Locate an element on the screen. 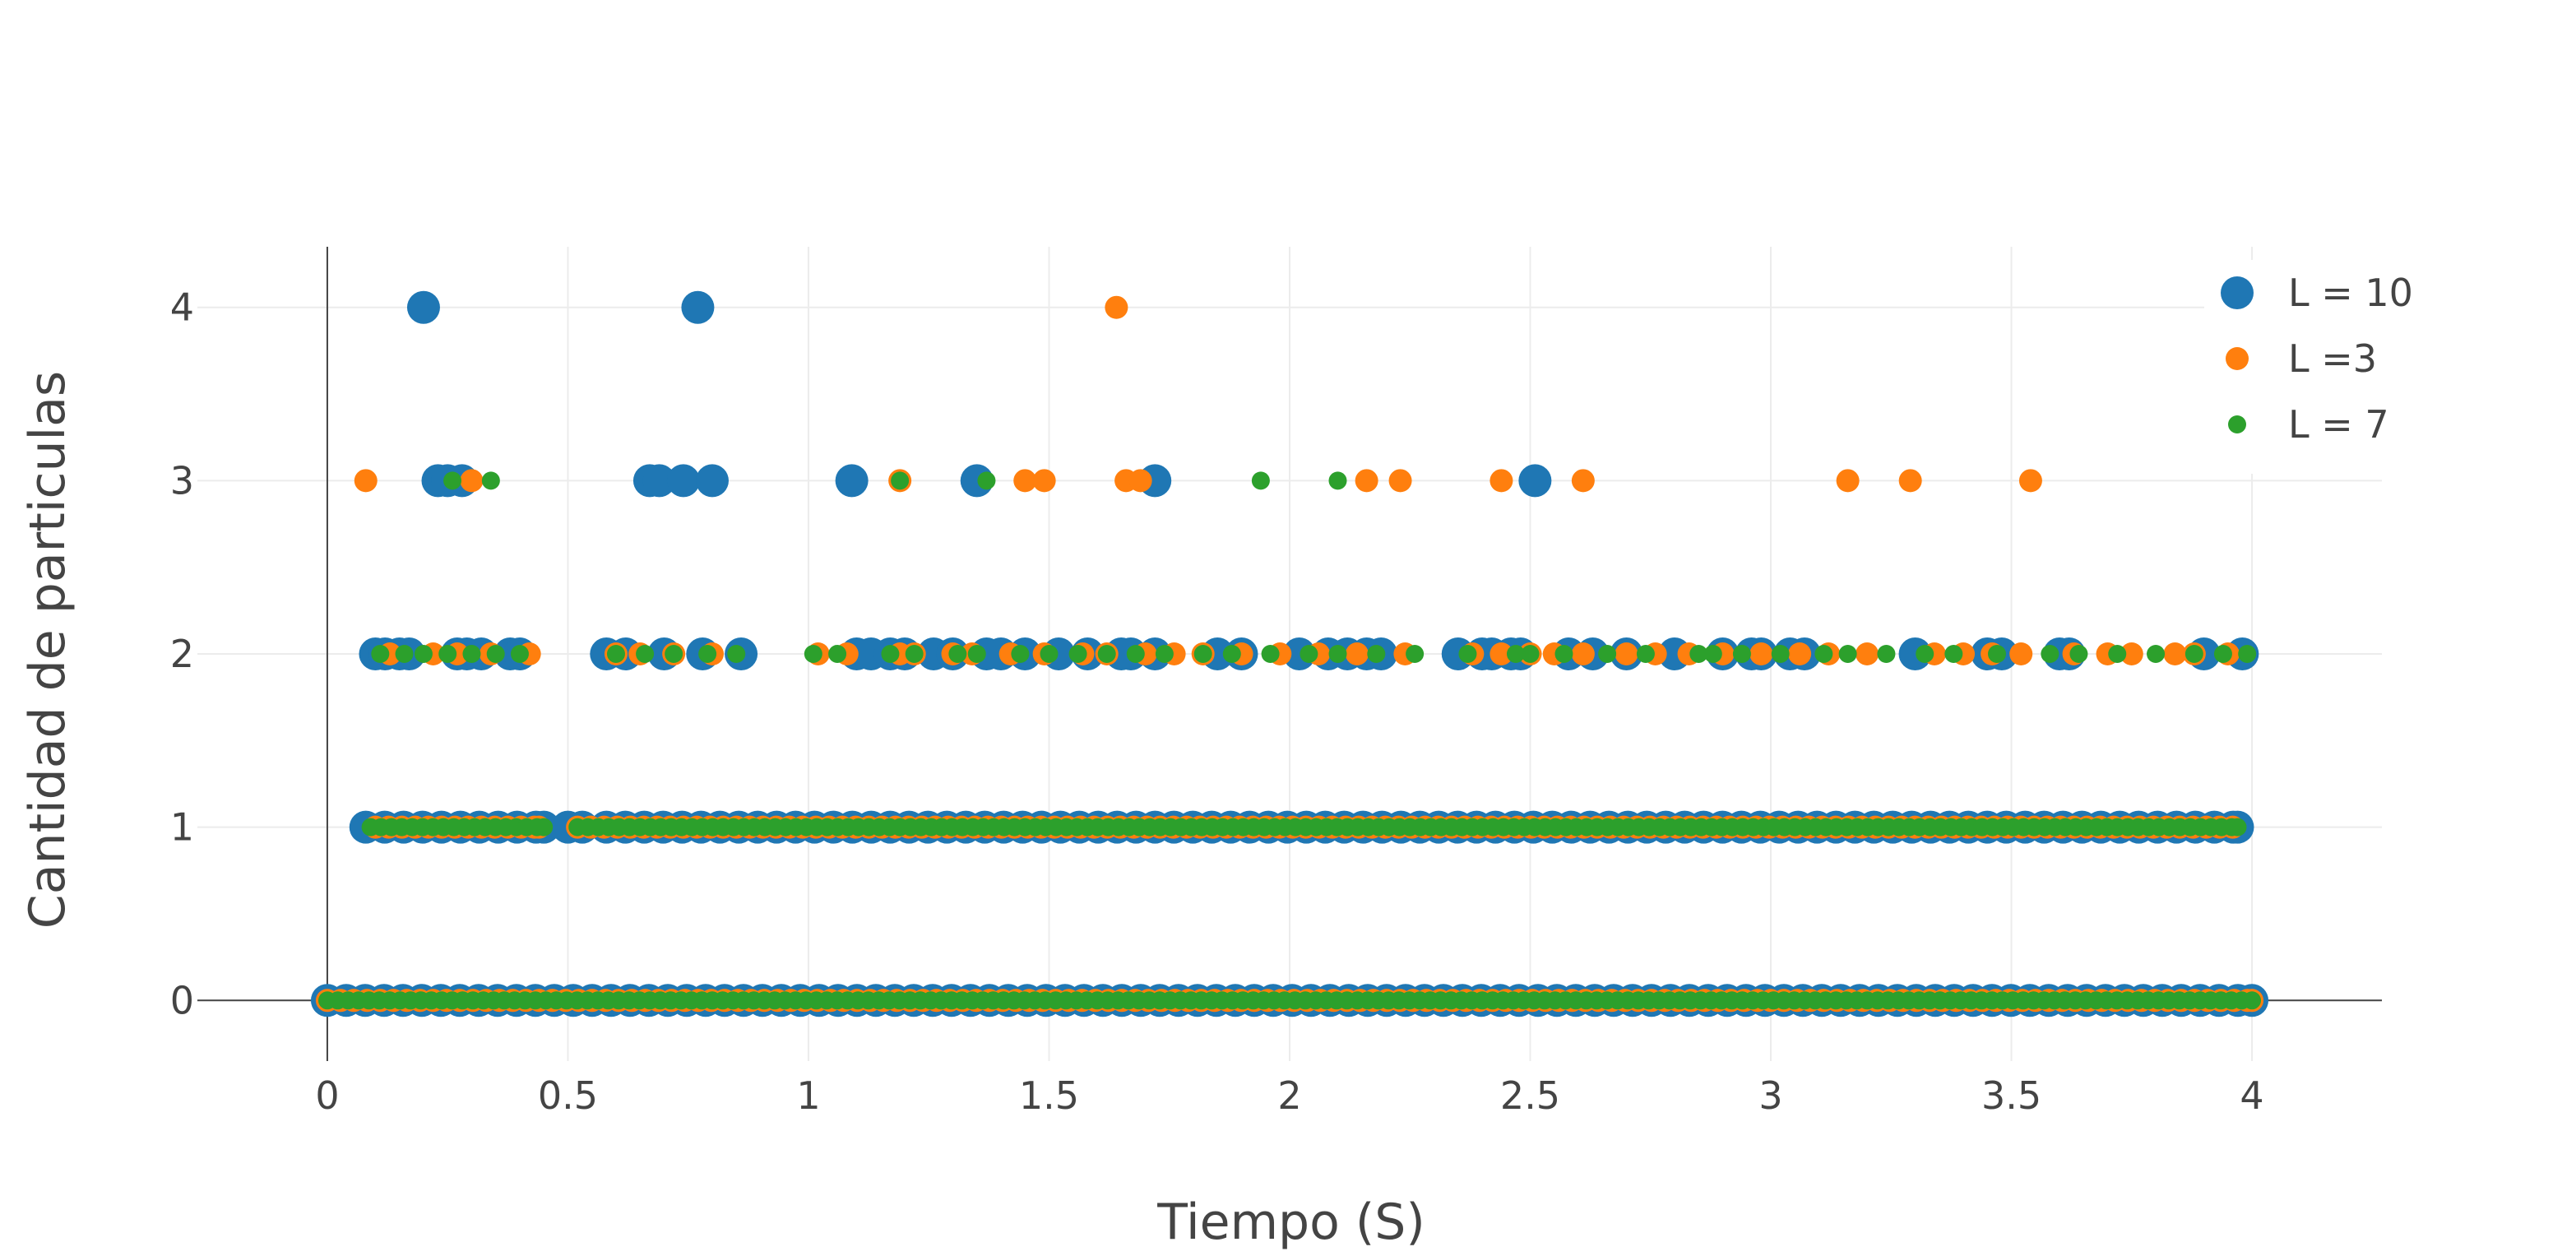  x-tick-label-1: 0.5 is located at coordinates (568, 1095).